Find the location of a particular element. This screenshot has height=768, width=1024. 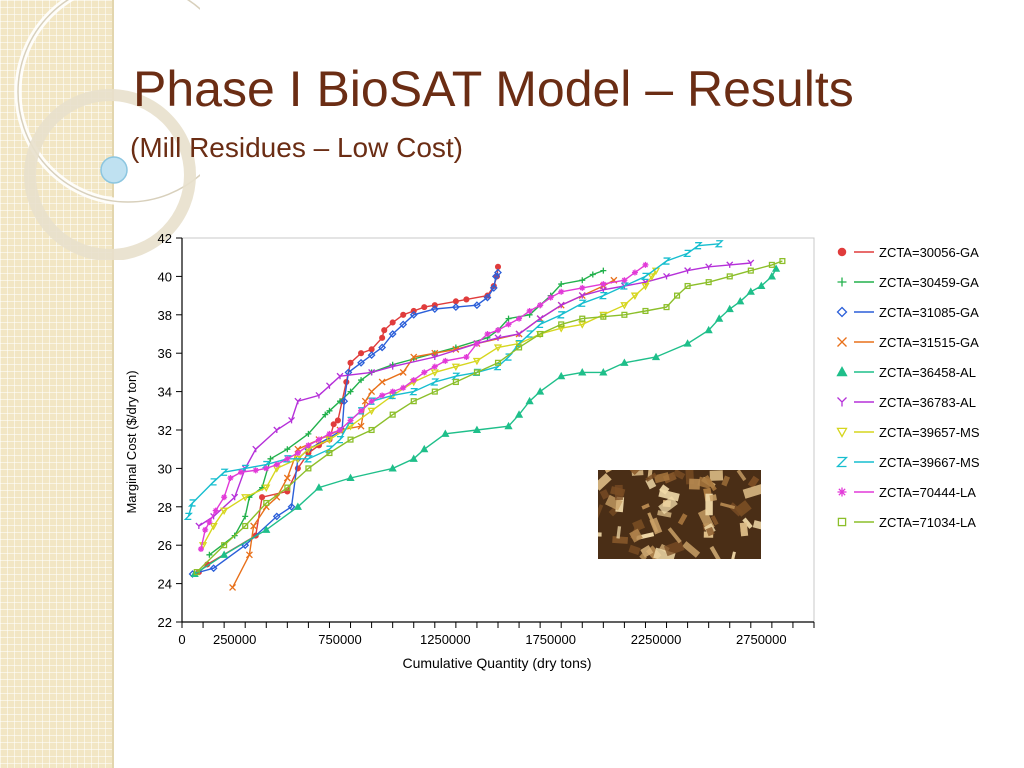

x-axis-label: Cumulative Quantity (dry tons) is located at coordinates (496, 663).